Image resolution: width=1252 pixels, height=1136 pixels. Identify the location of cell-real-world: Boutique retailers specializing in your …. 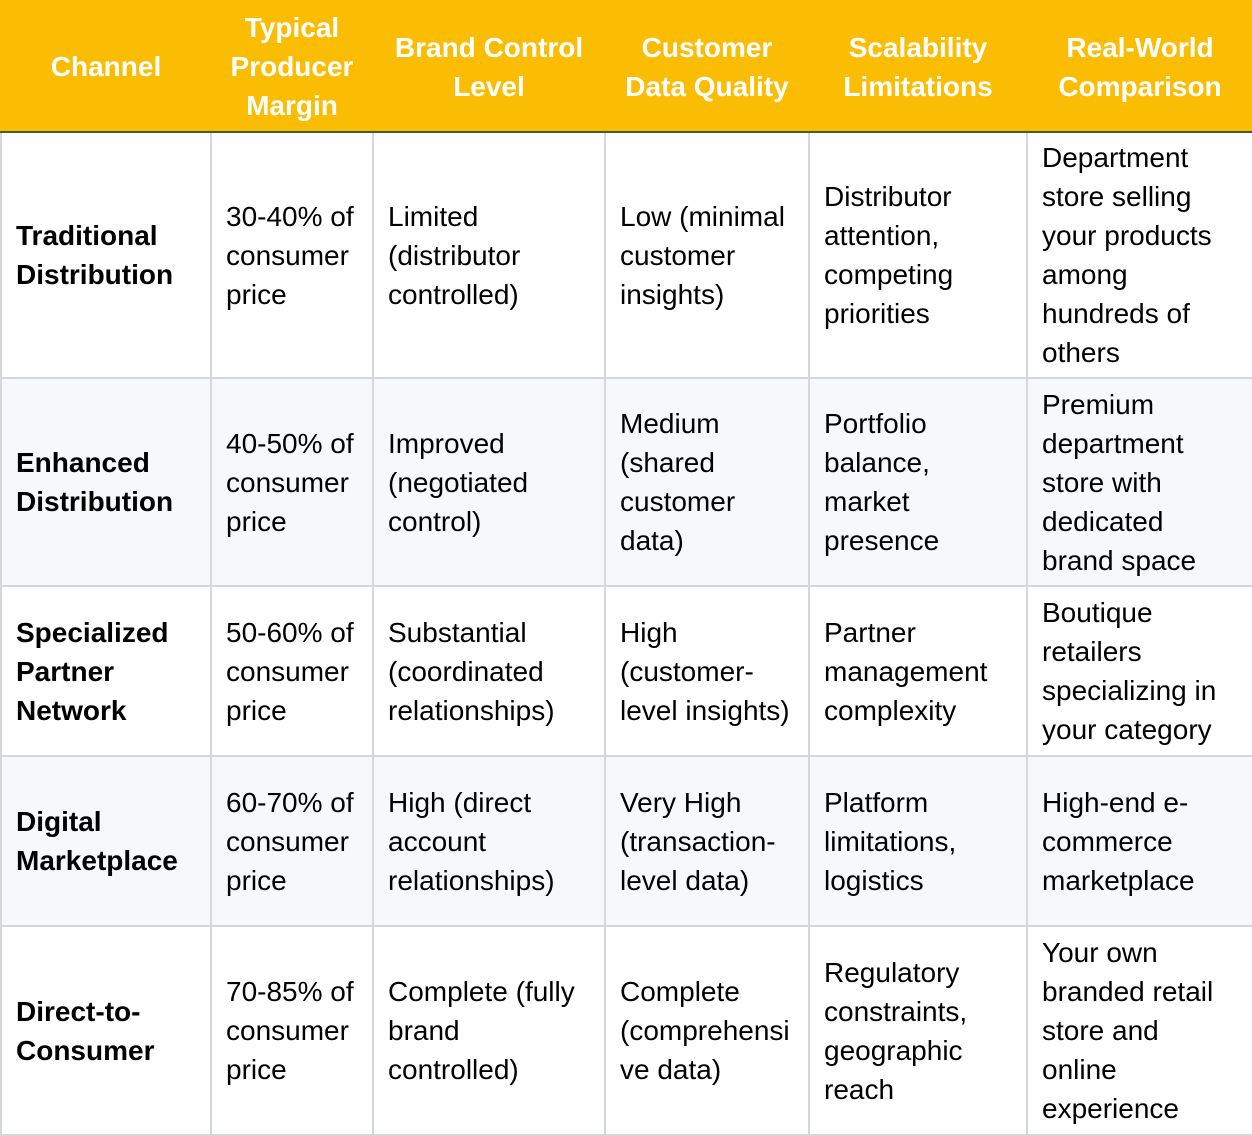
(1139, 671).